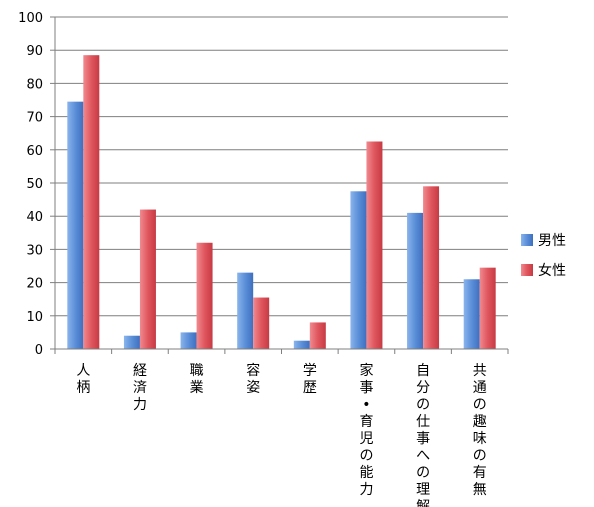 The height and width of the screenshot is (507, 594). What do you see at coordinates (527, 240) in the screenshot?
I see `legend-swatch-male` at bounding box center [527, 240].